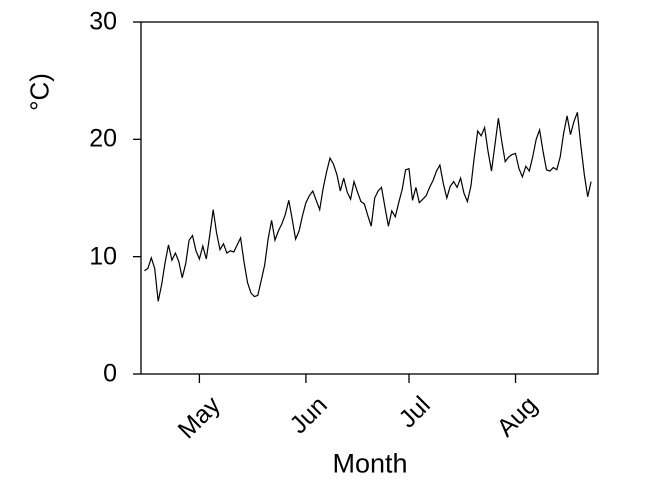  What do you see at coordinates (39, 92) in the screenshot?
I see `y-axis-label: °C)` at bounding box center [39, 92].